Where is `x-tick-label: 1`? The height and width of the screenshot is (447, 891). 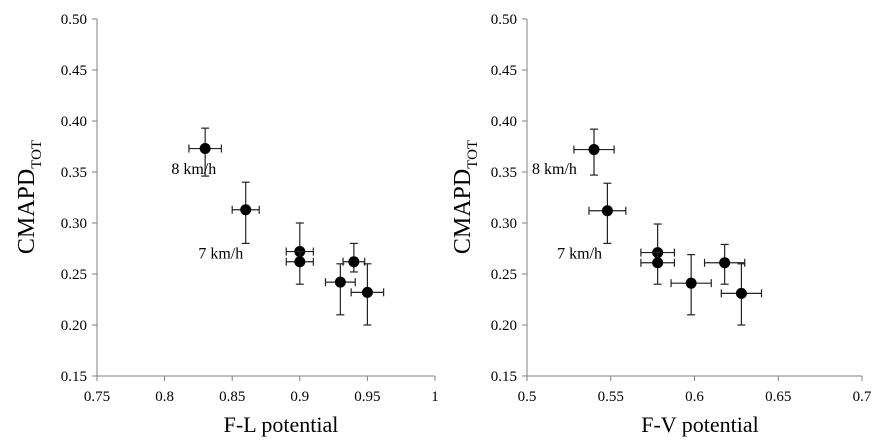 x-tick-label: 1 is located at coordinates (435, 397).